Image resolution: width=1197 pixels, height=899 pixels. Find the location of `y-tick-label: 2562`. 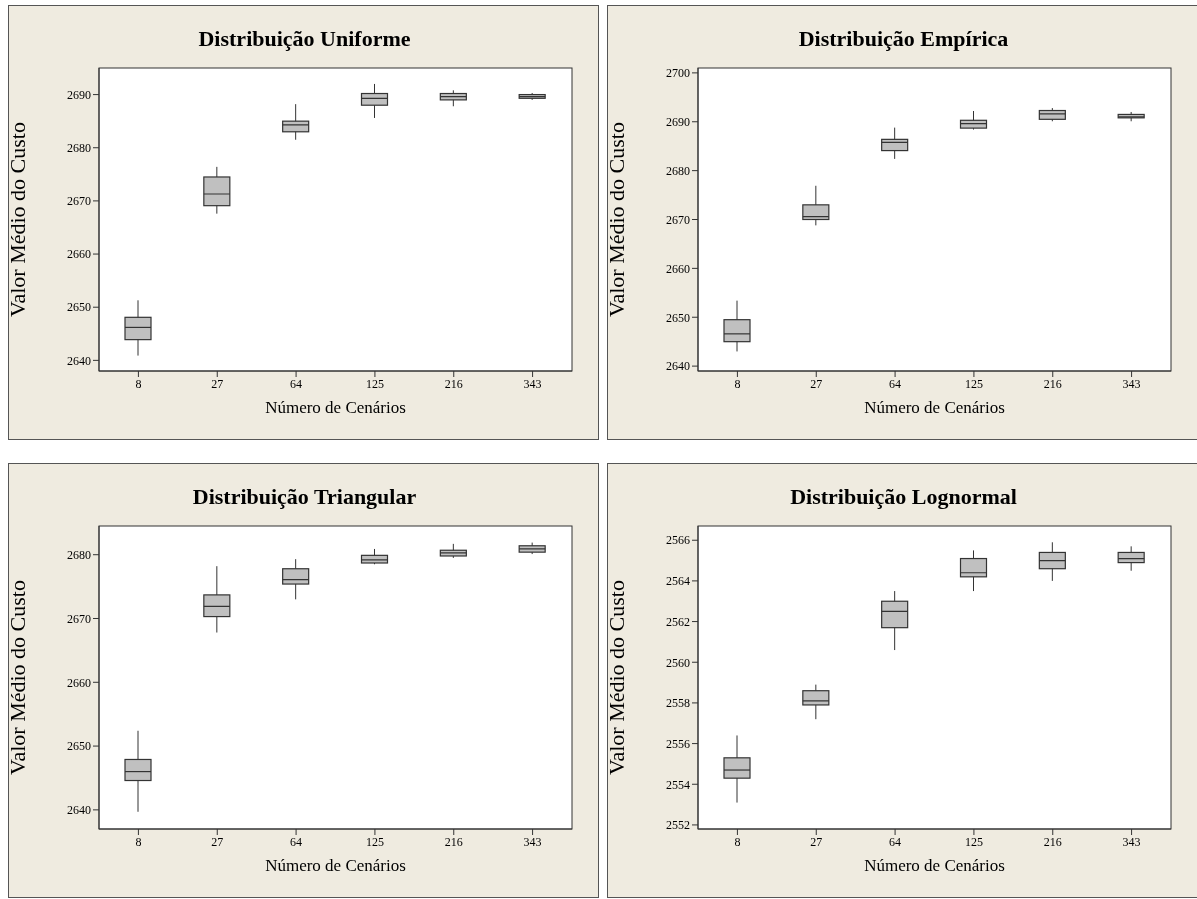

y-tick-label: 2562 is located at coordinates (678, 621).